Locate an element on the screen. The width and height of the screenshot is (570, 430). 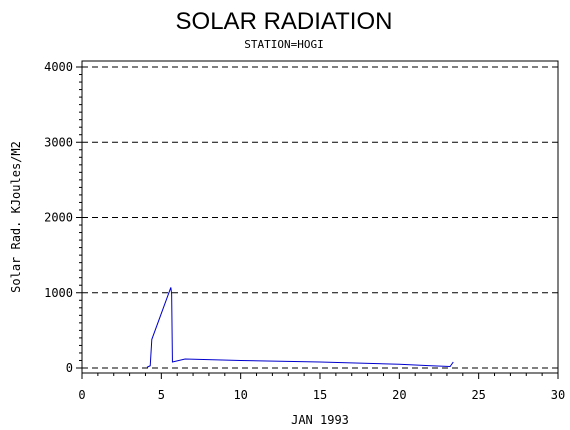
y-tick-label-4000: 4000 is located at coordinates (58, 67).